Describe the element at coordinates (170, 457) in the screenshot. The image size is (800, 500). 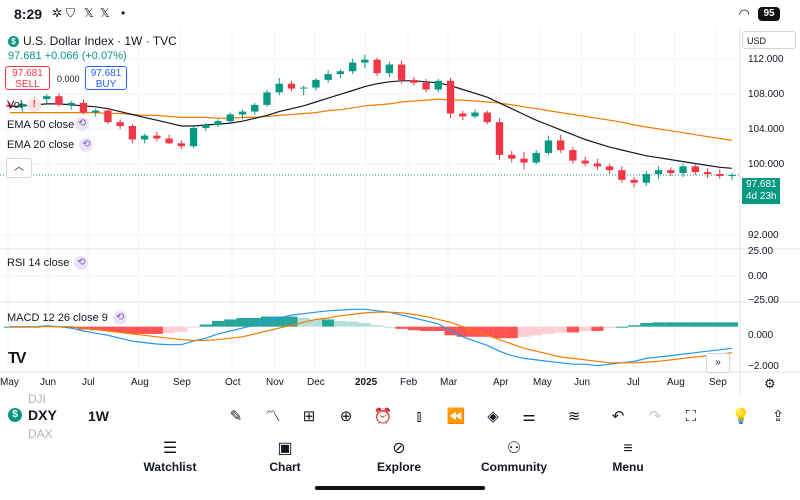
I see `nav-watchlist: ☰ Watchlist` at that location.